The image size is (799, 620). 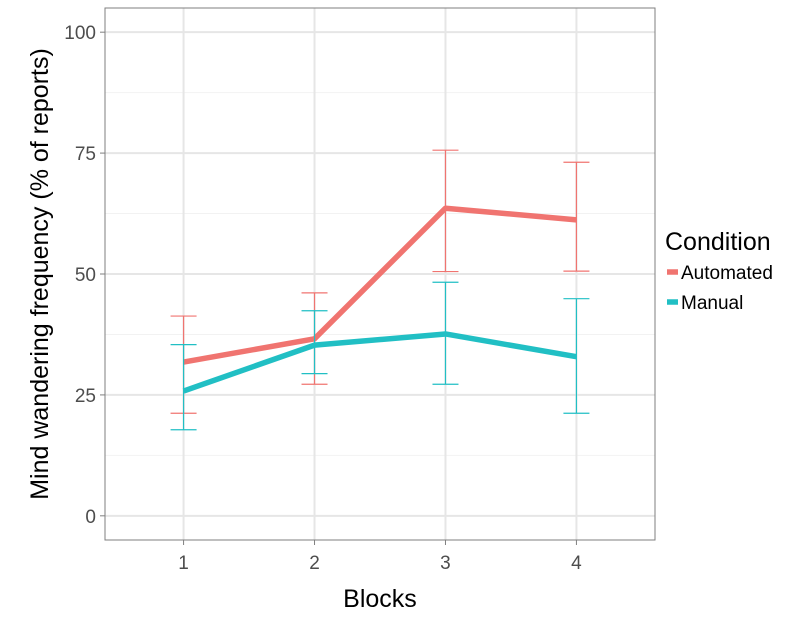 I want to click on y-tick-label: 25, so click(x=85, y=396).